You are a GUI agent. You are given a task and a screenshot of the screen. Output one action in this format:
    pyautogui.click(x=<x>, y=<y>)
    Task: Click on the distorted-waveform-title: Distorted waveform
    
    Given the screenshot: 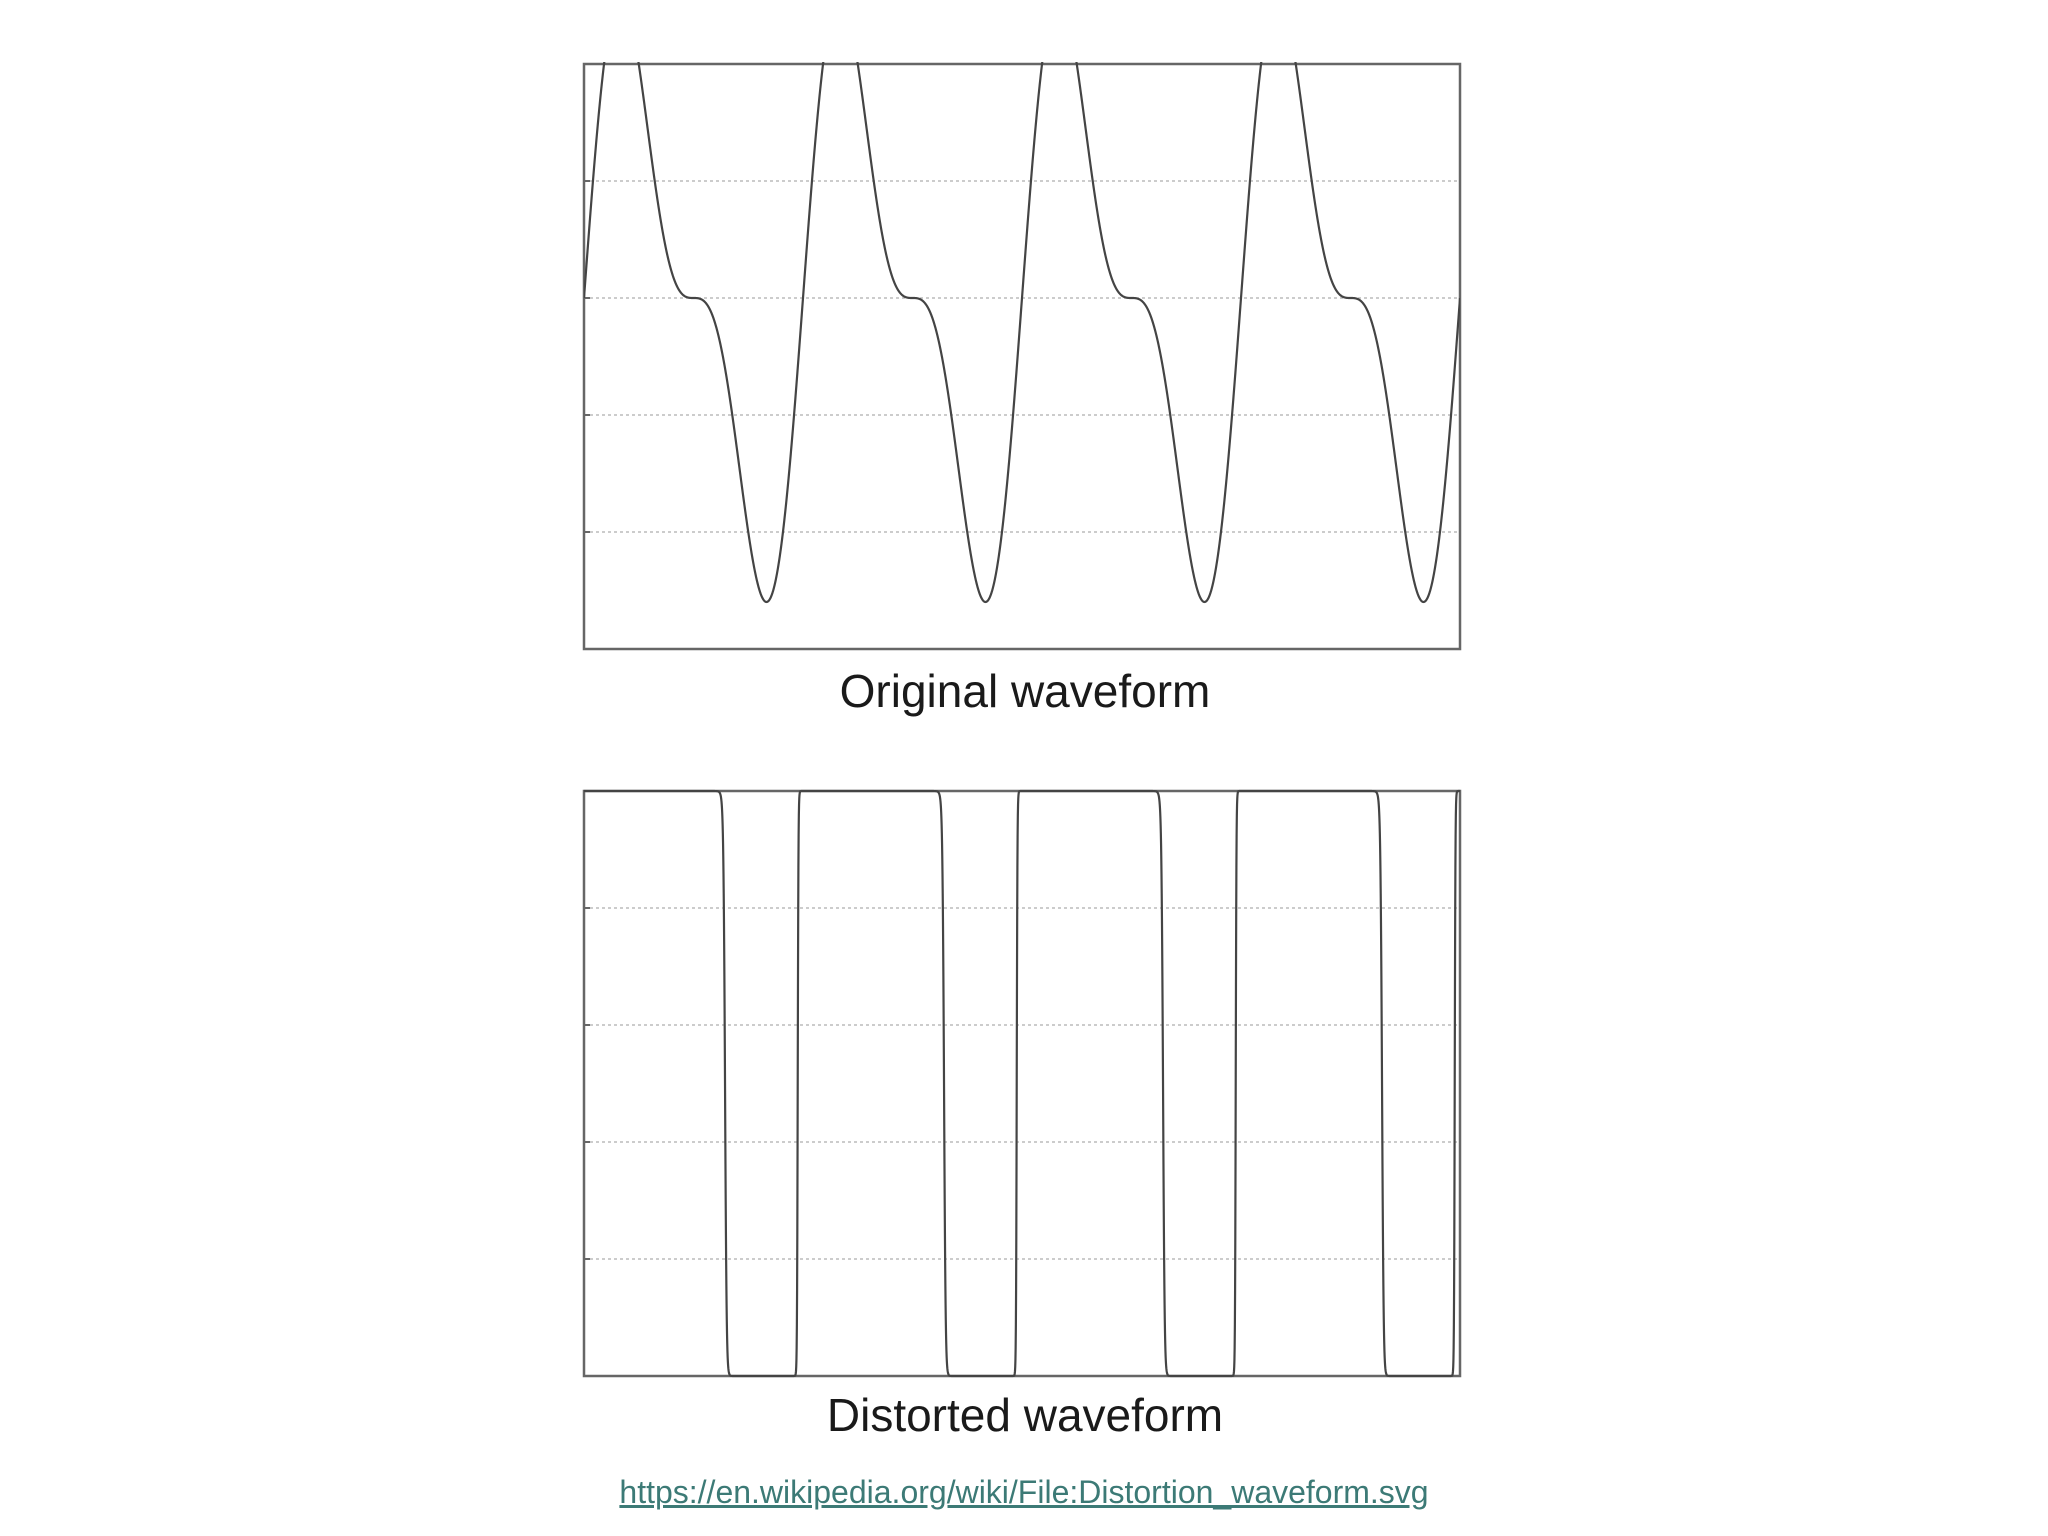 What is the action you would take?
    pyautogui.click(x=1025, y=1415)
    